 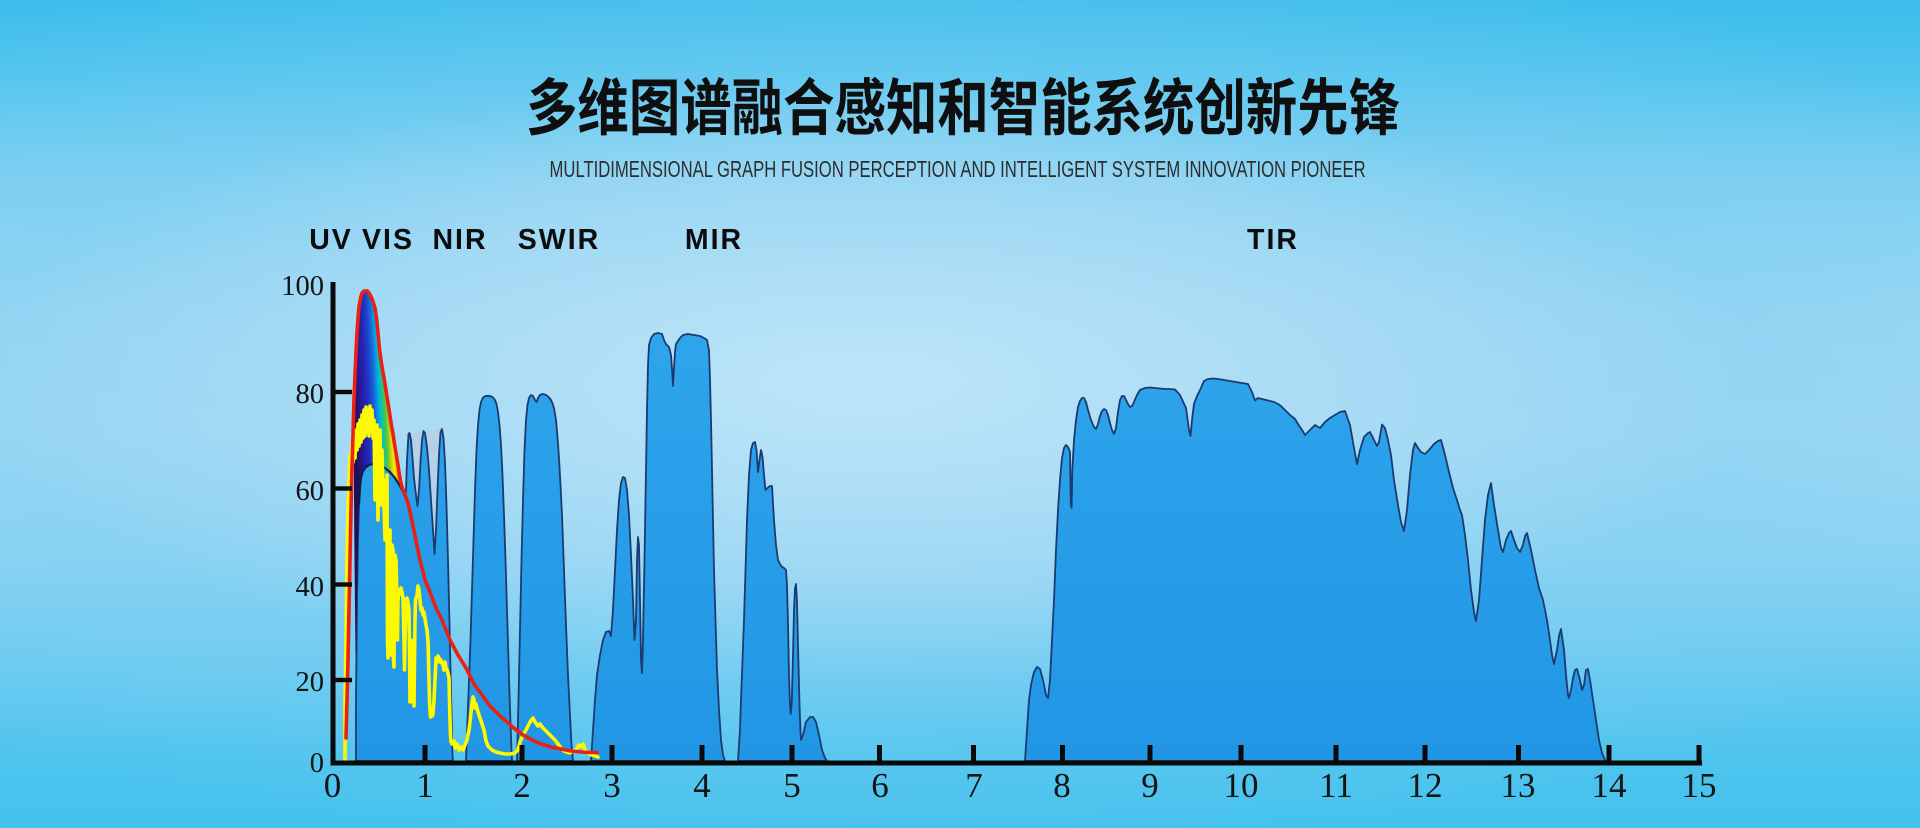 I want to click on svg-text: UV, so click(x=331, y=240).